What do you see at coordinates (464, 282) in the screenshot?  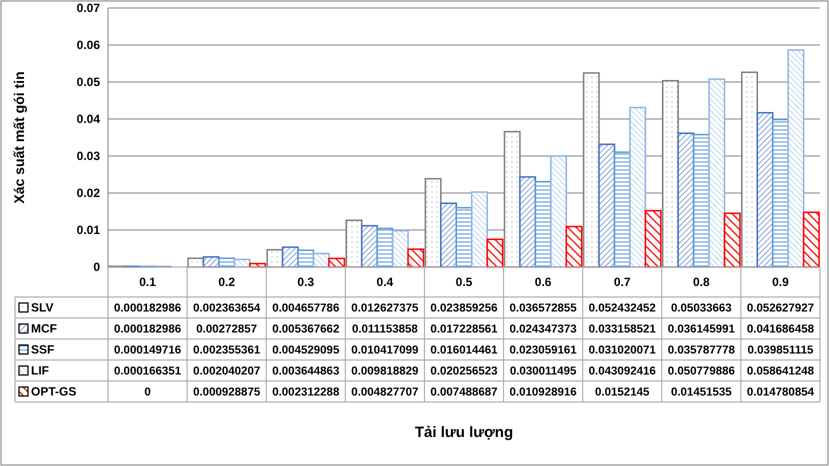 I see `x-tick-label: 0.5` at bounding box center [464, 282].